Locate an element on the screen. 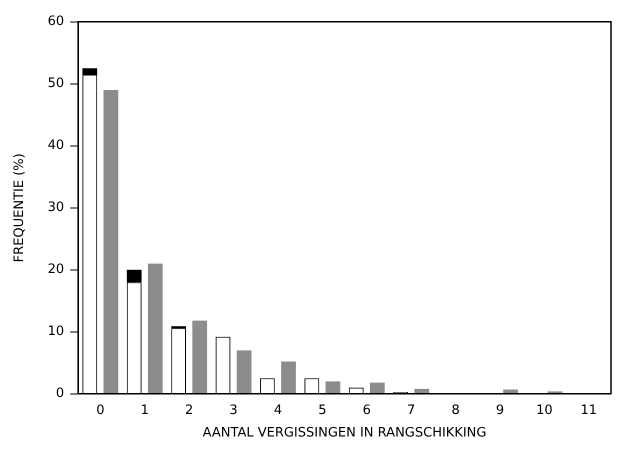 The width and height of the screenshot is (627, 453). x-tick-label: 5 is located at coordinates (322, 410).